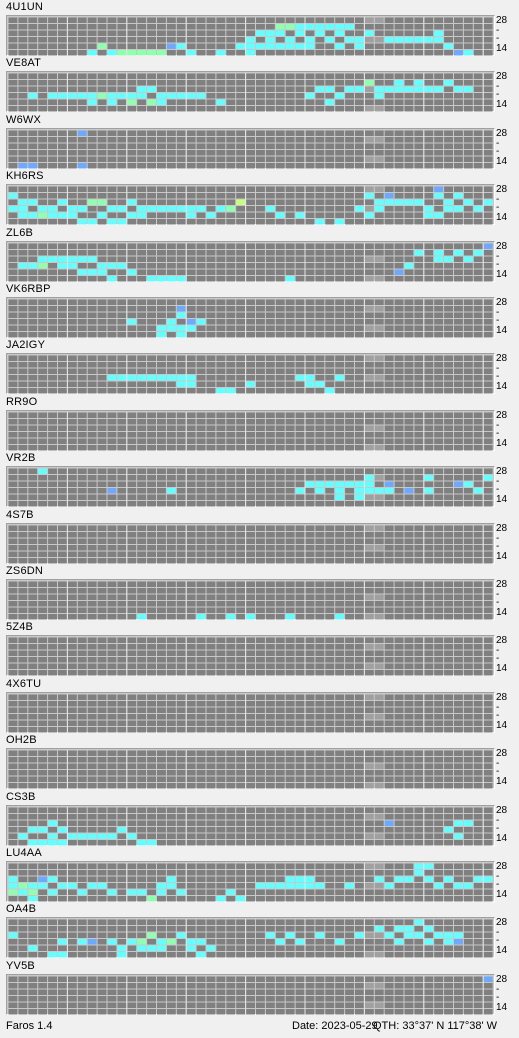 The height and width of the screenshot is (1038, 519). What do you see at coordinates (502, 48) in the screenshot?
I see `scale-bottom-label: 14` at bounding box center [502, 48].